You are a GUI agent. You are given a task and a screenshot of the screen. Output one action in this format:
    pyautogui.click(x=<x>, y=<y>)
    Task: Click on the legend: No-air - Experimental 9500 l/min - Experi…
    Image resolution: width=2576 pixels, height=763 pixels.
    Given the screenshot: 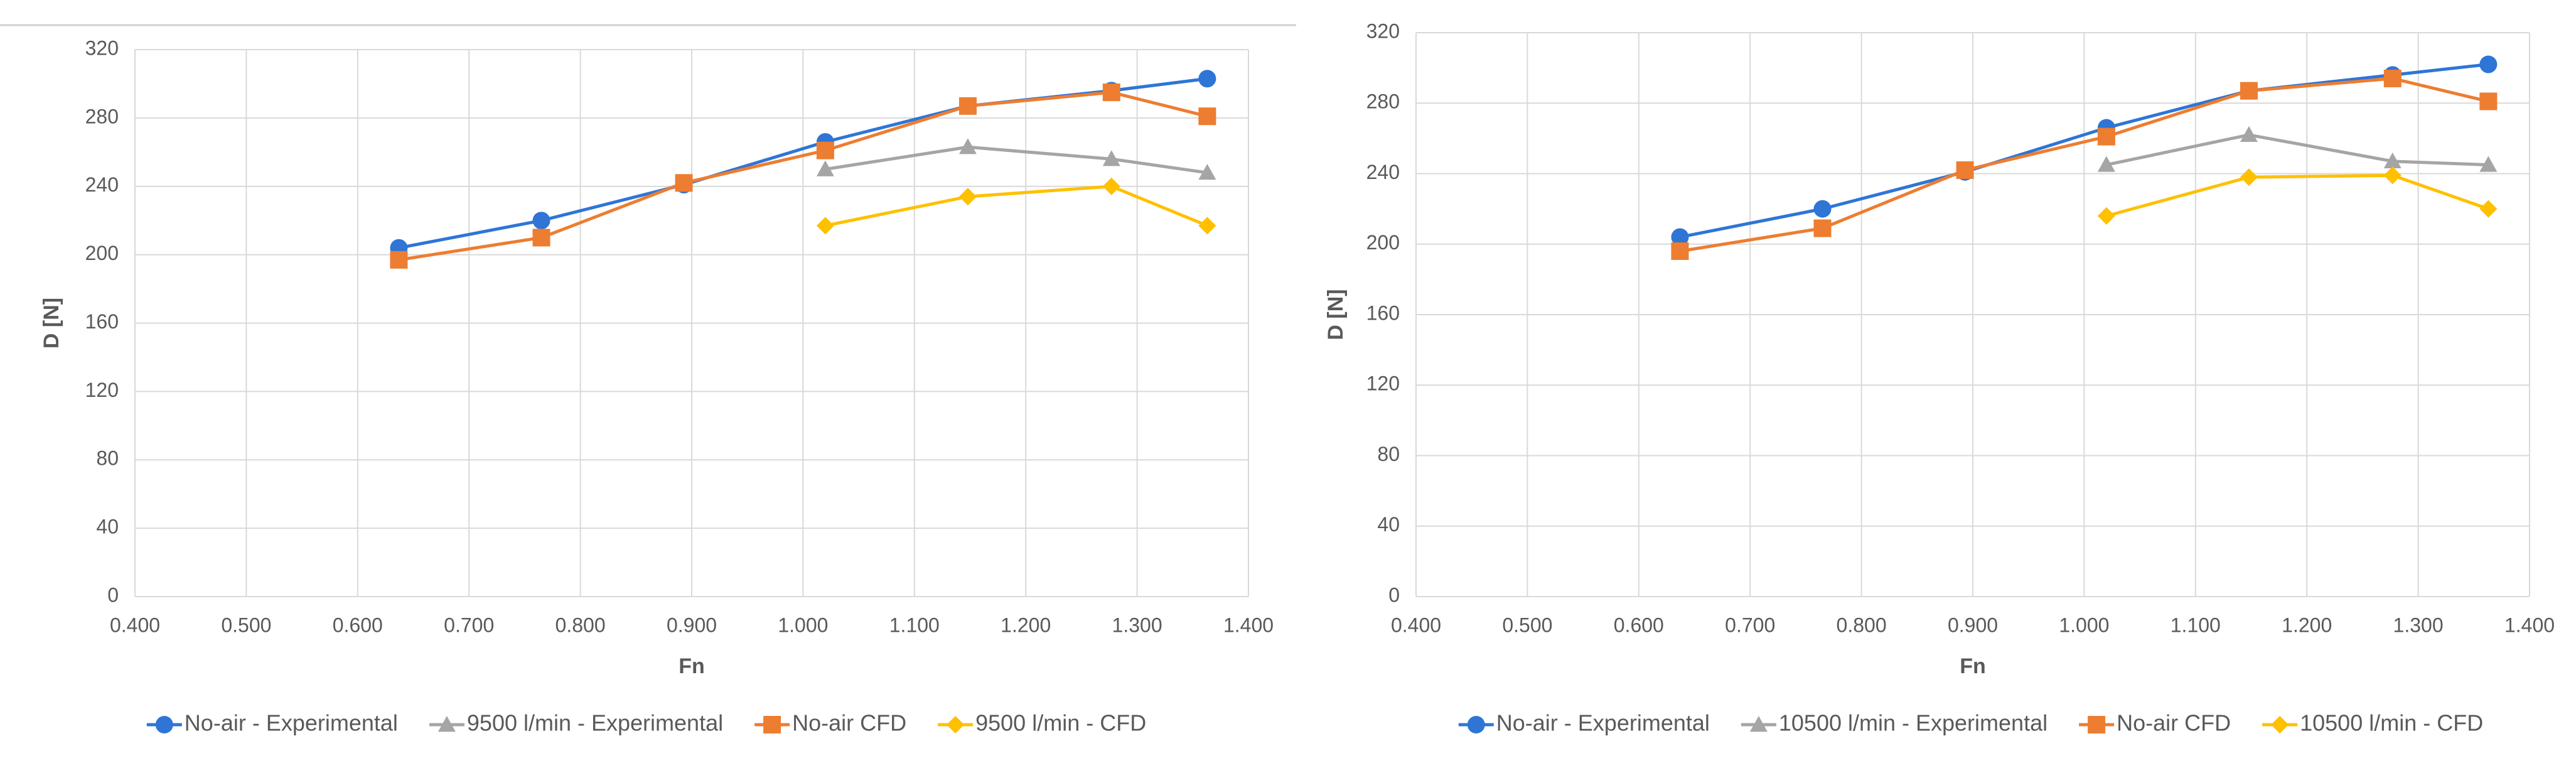 What is the action you would take?
    pyautogui.click(x=646, y=723)
    